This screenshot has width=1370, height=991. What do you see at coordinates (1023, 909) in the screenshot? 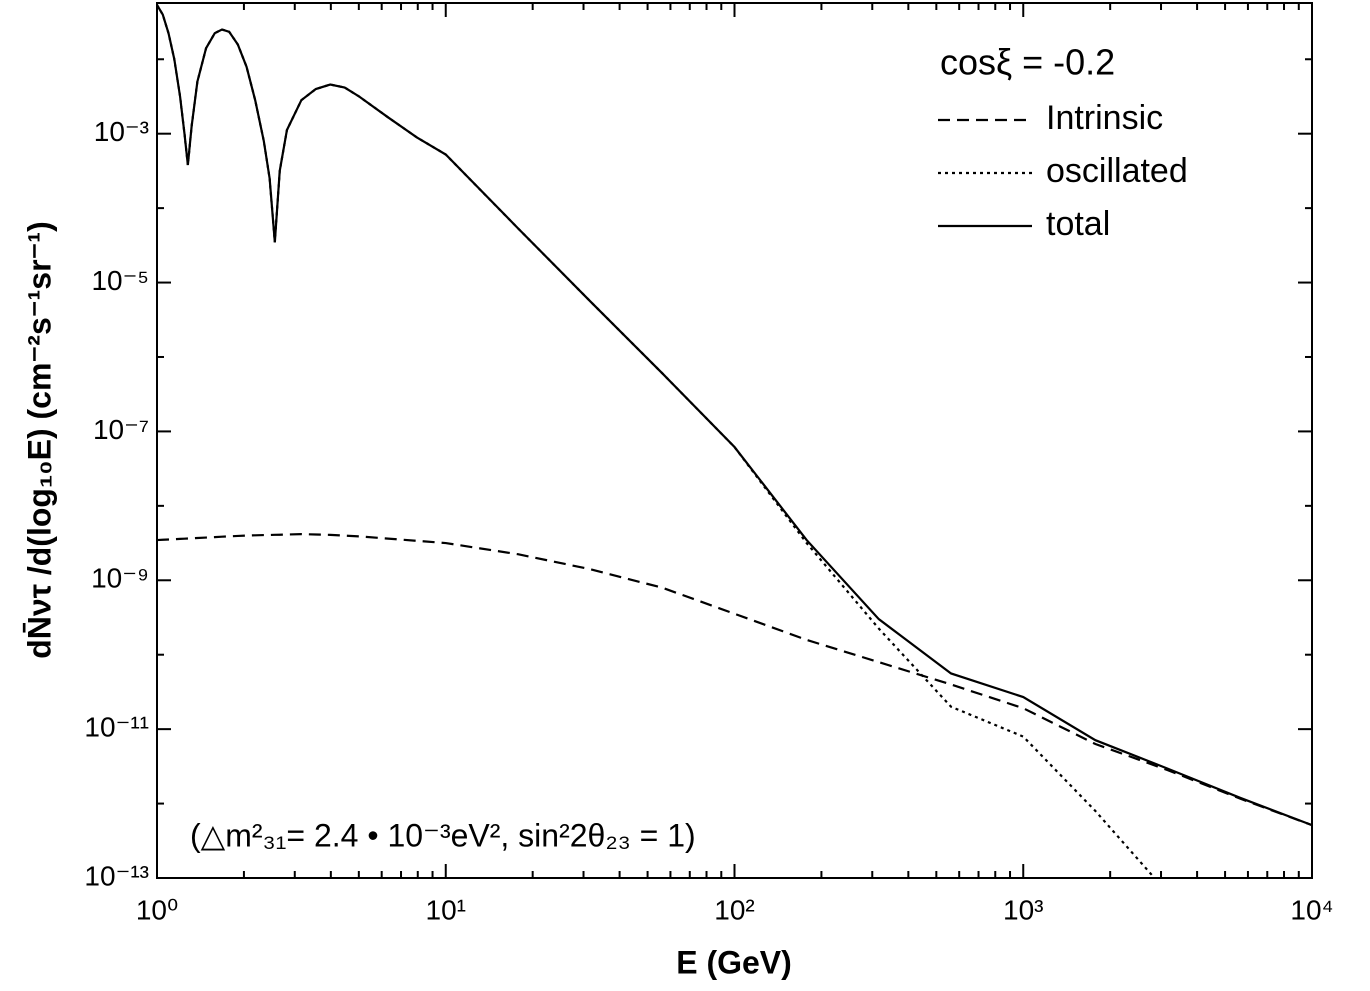
I see `x-tick-label: 10³` at bounding box center [1023, 909].